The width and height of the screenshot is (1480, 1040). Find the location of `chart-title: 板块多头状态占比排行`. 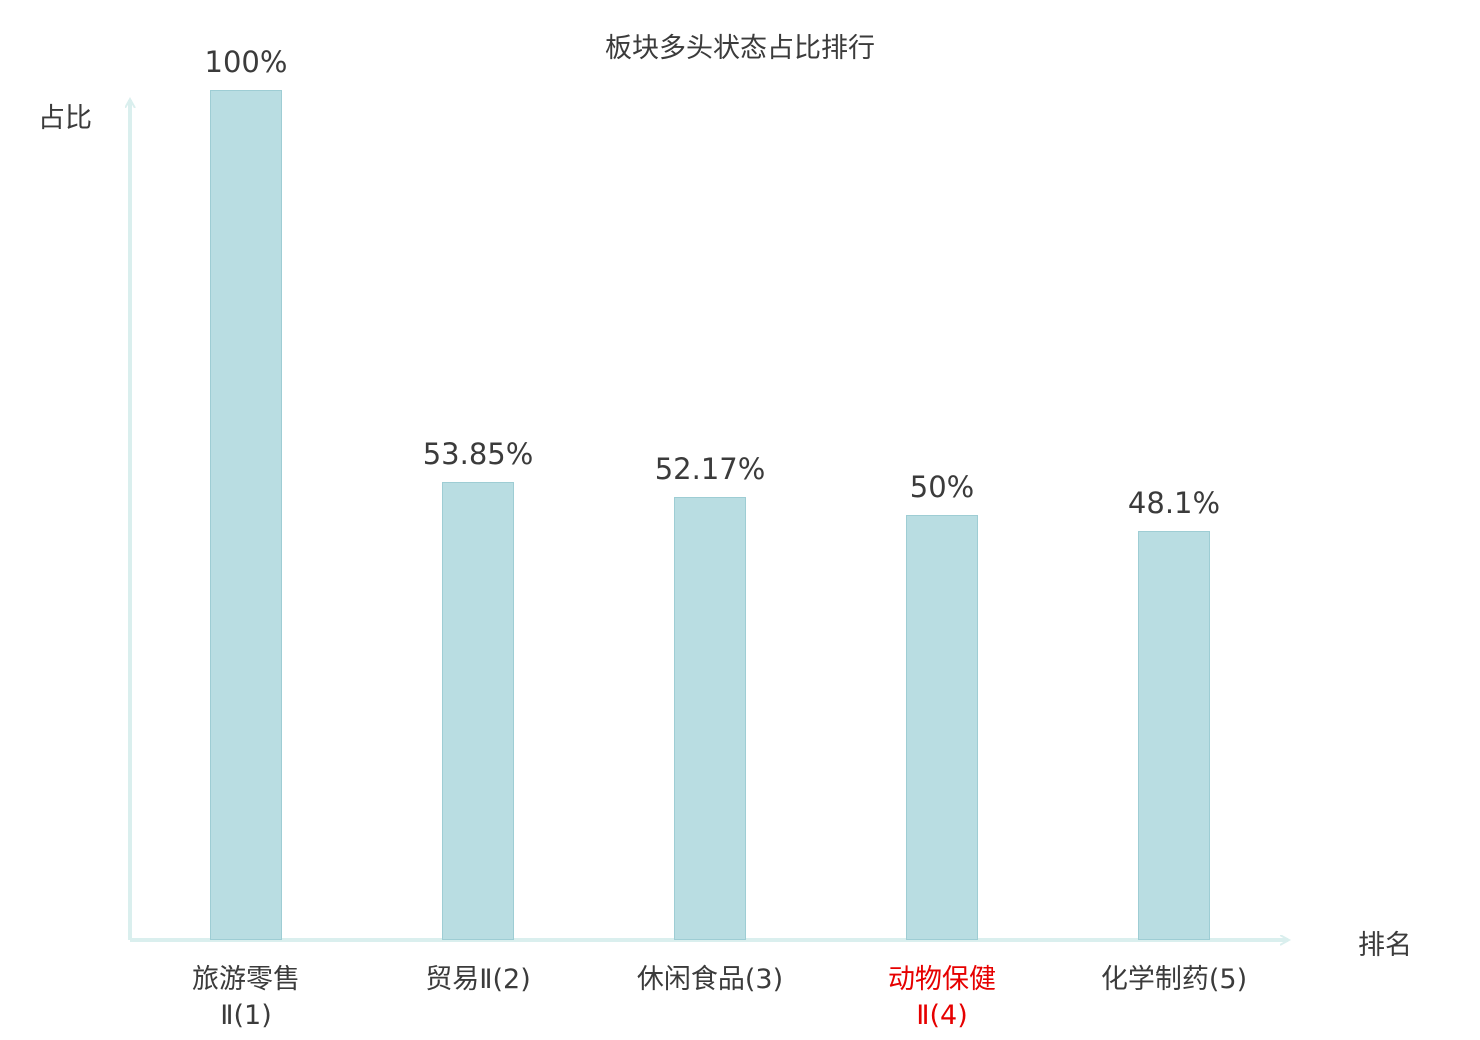

chart-title: 板块多头状态占比排行 is located at coordinates (740, 48).